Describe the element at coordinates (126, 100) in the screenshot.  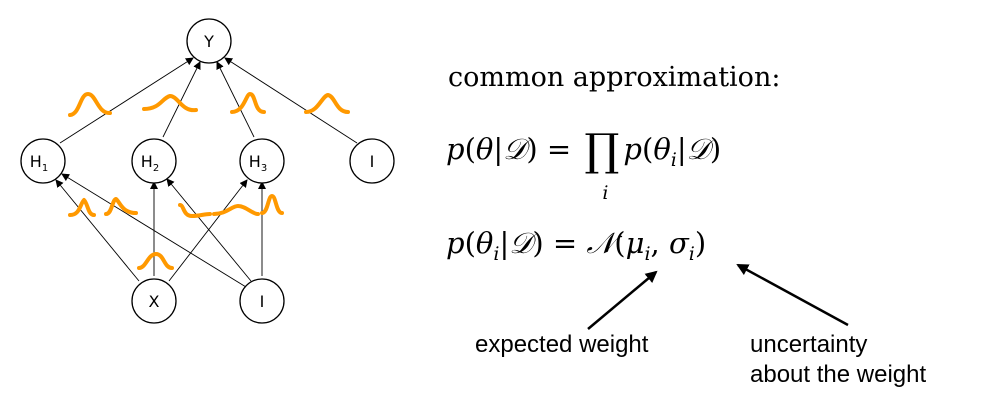
I see `edge-h1-y` at that location.